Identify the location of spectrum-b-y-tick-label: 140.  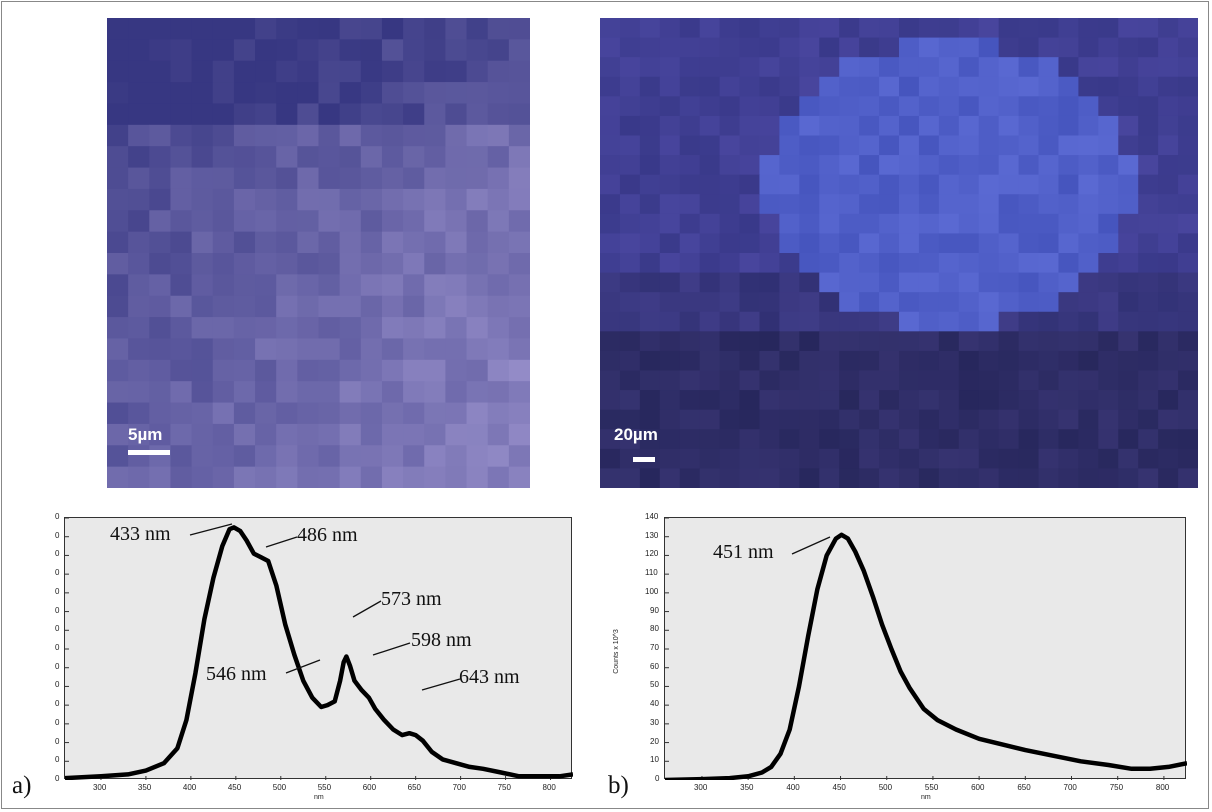
(652, 516).